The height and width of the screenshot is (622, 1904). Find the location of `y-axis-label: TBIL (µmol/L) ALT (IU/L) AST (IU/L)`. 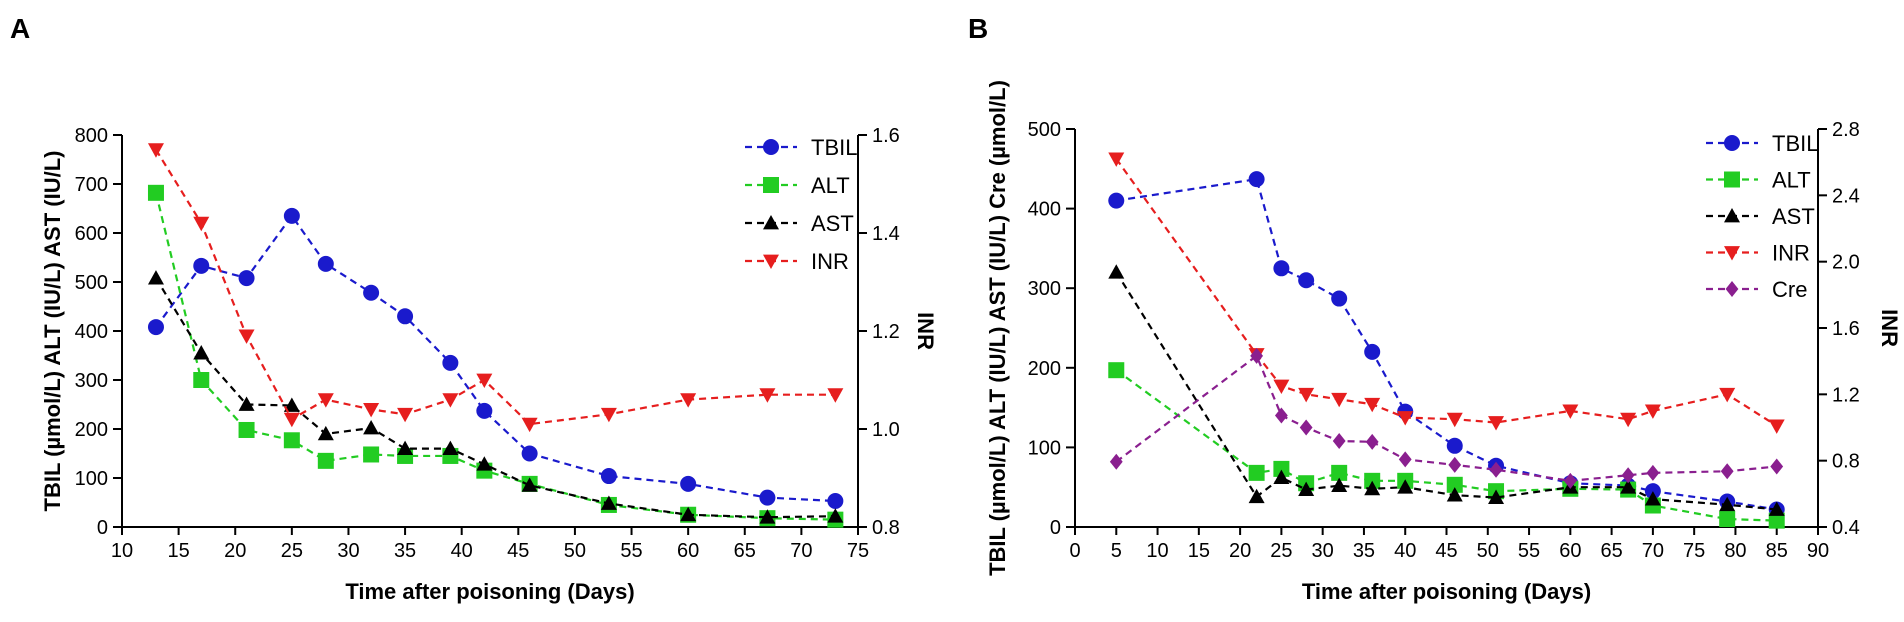

y-axis-label: TBIL (µmol/L) ALT (IU/L) AST (IU/L) is located at coordinates (52, 331).